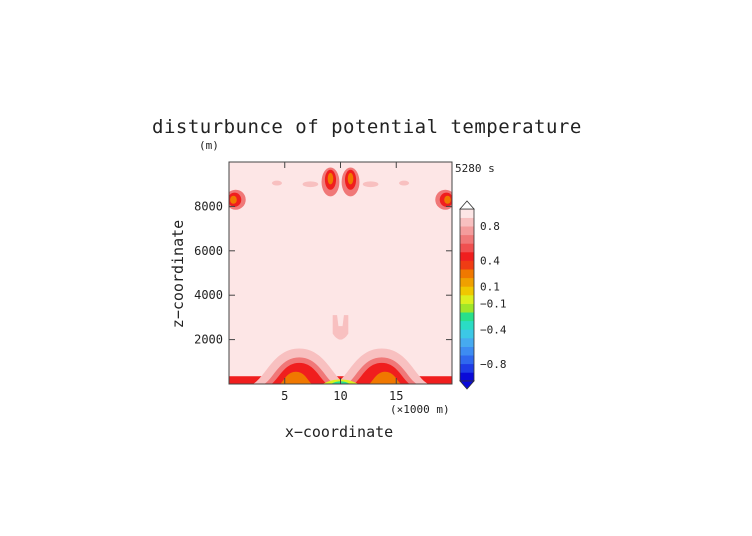 This screenshot has width=752, height=536. Describe the element at coordinates (208, 340) in the screenshot. I see `y-tick-label: 2000` at that location.